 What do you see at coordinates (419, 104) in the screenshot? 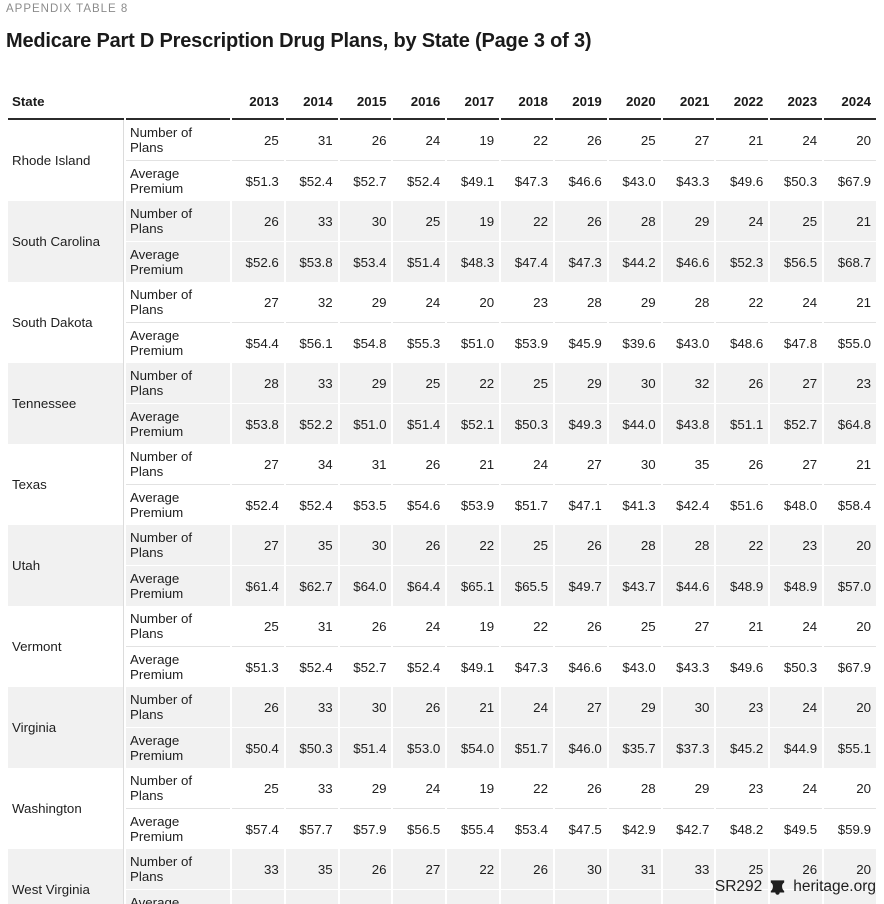
I see `year-header: 2016` at bounding box center [419, 104].